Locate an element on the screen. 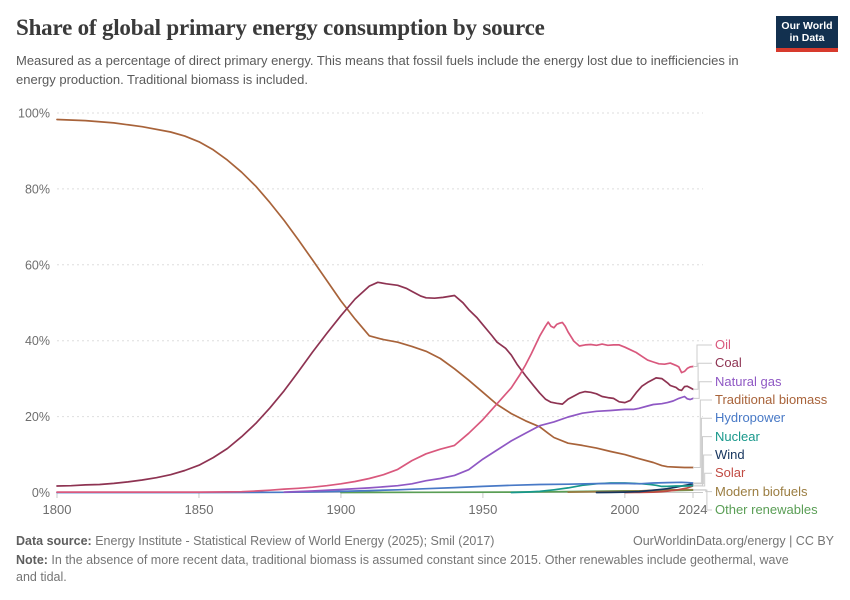  series-line-natural-gas is located at coordinates (488, 444).